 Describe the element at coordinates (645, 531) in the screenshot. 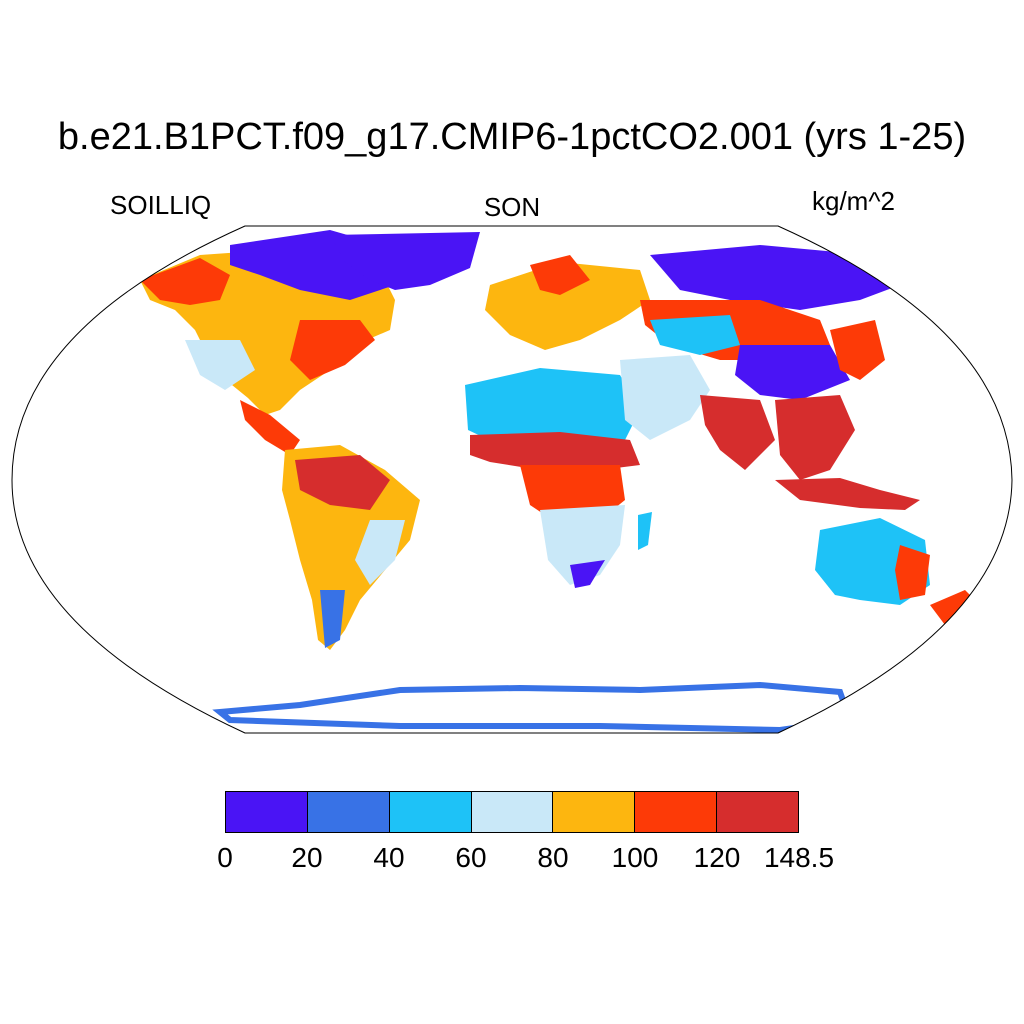

I see `madagascar` at that location.